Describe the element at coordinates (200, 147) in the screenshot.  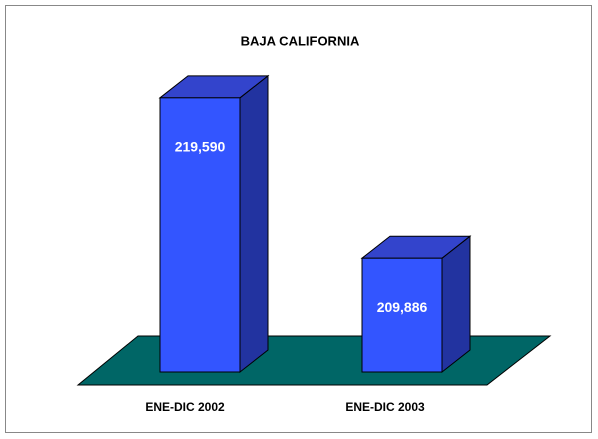
I see `data-label: 219,590` at that location.